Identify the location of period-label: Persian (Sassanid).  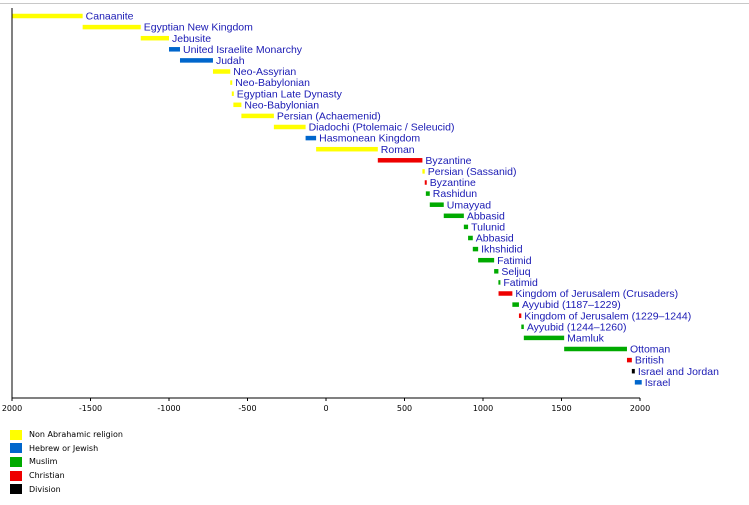
(472, 172).